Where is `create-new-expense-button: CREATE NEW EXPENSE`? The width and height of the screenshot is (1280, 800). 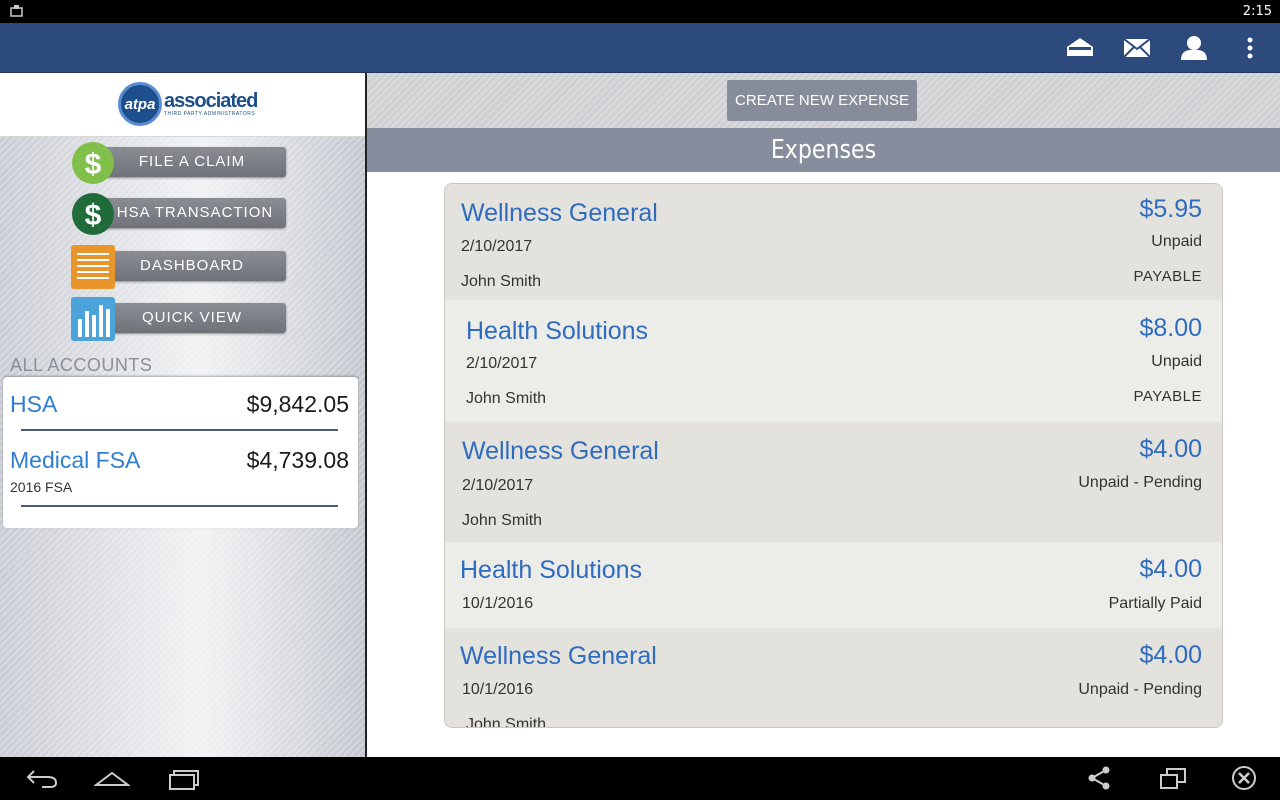 create-new-expense-button: CREATE NEW EXPENSE is located at coordinates (822, 100).